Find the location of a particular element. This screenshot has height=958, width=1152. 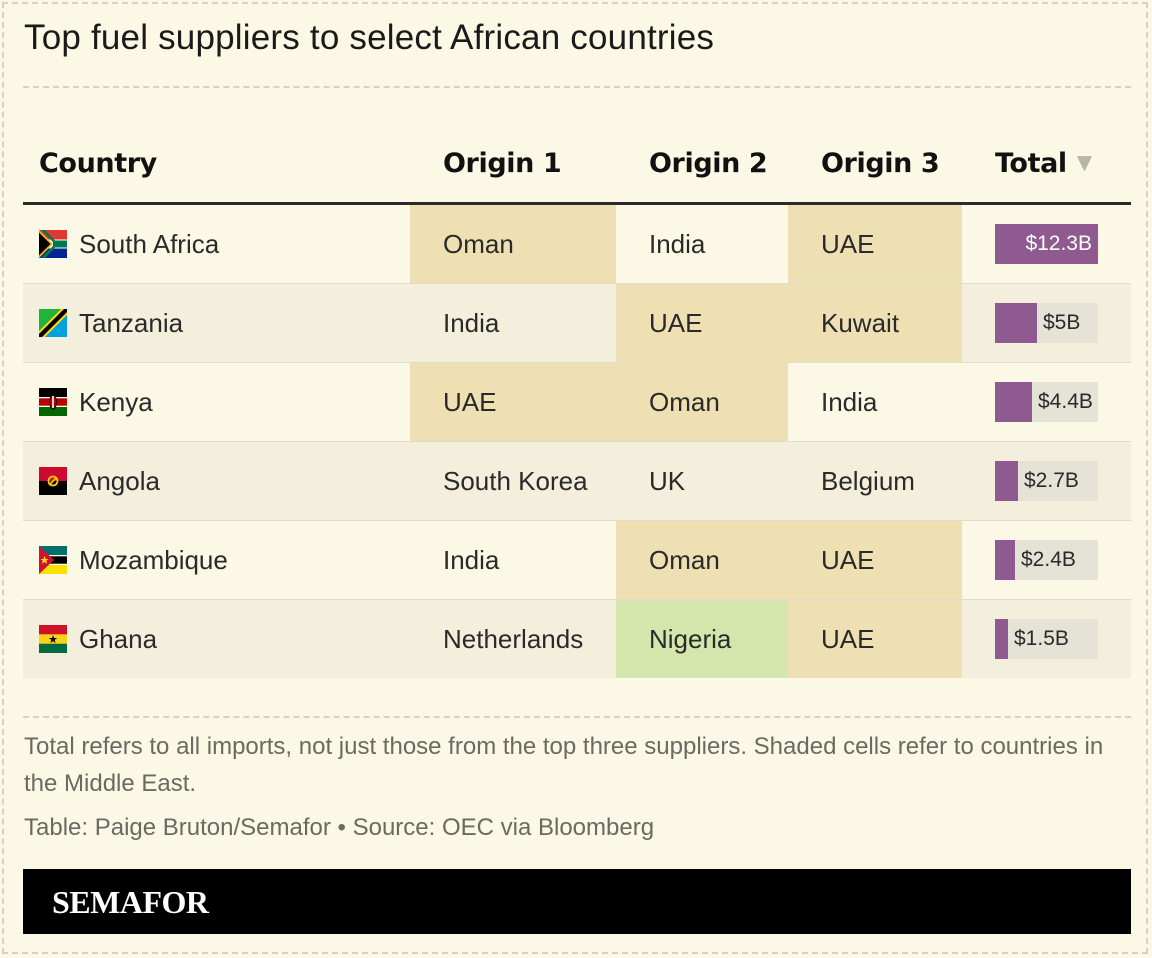

country-cell: Kenya is located at coordinates (216, 402).